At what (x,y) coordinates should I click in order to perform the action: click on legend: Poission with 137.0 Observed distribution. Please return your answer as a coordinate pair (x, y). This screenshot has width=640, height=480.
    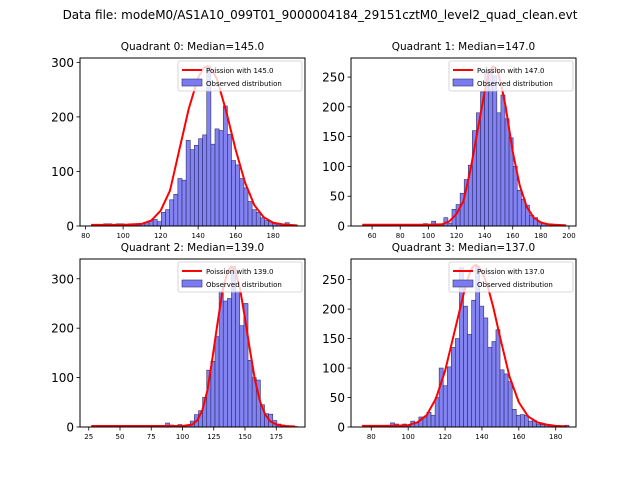
    Looking at the image, I should click on (511, 277).